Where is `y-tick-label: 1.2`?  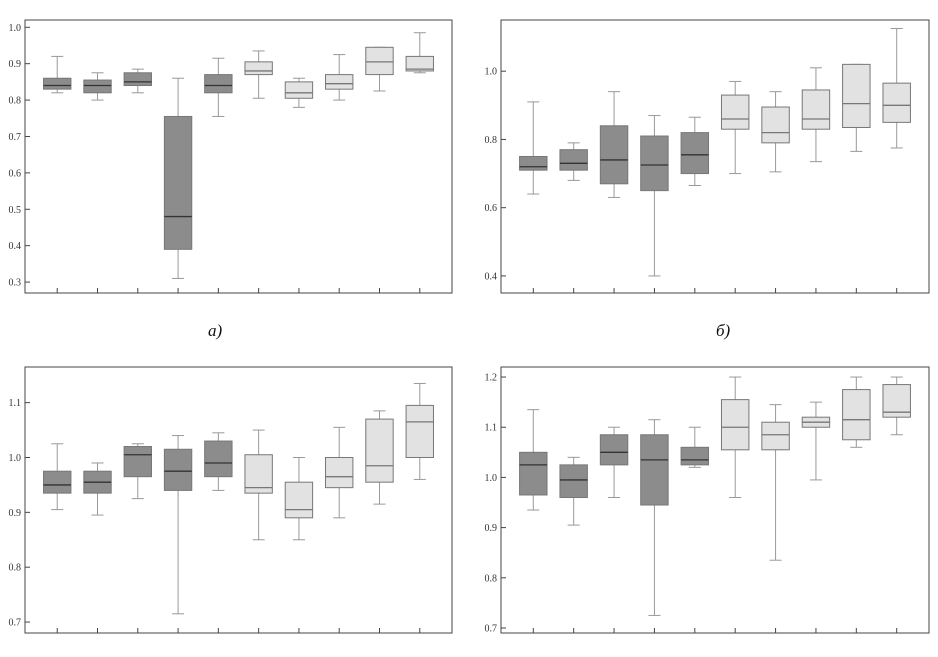
y-tick-label: 1.2 is located at coordinates (491, 378).